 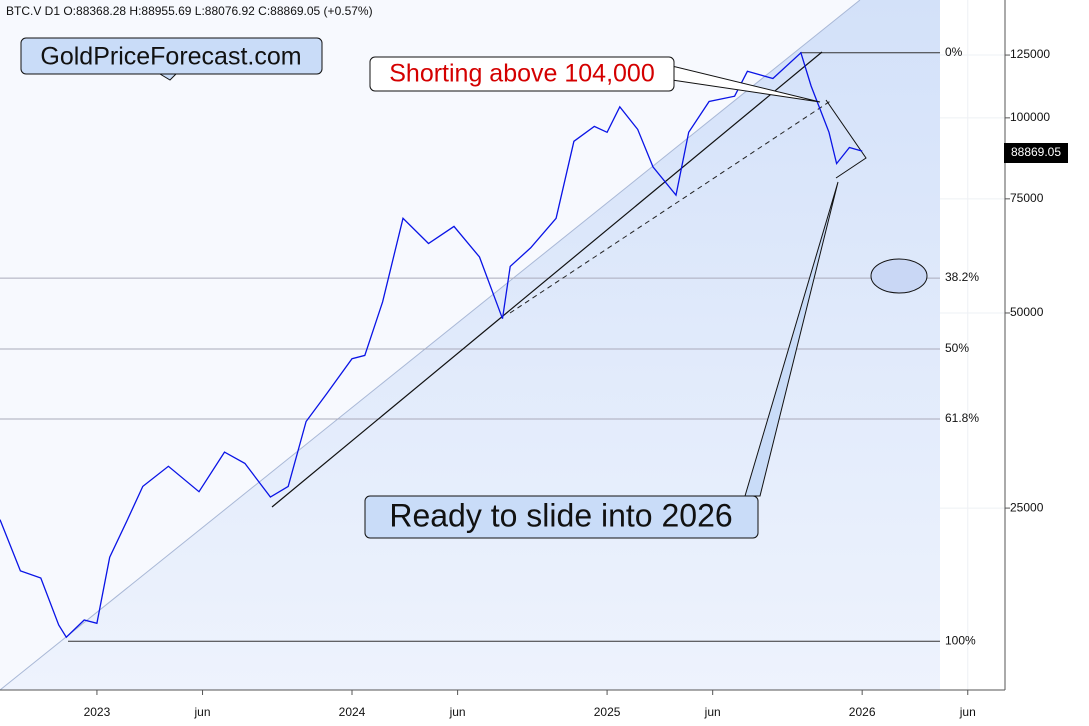 What do you see at coordinates (899, 276) in the screenshot?
I see `ellipse-marker` at bounding box center [899, 276].